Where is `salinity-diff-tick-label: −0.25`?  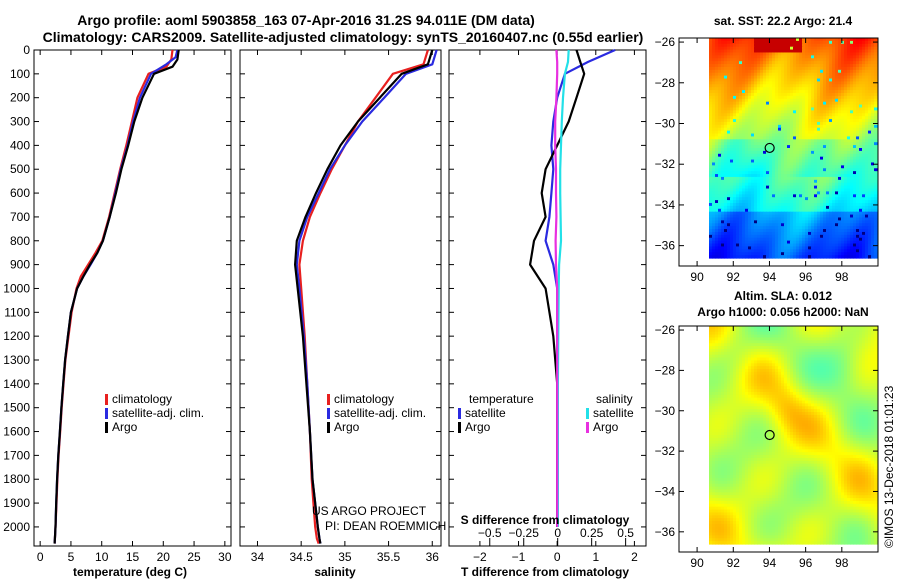 salinity-diff-tick-label: −0.25 is located at coordinates (524, 533).